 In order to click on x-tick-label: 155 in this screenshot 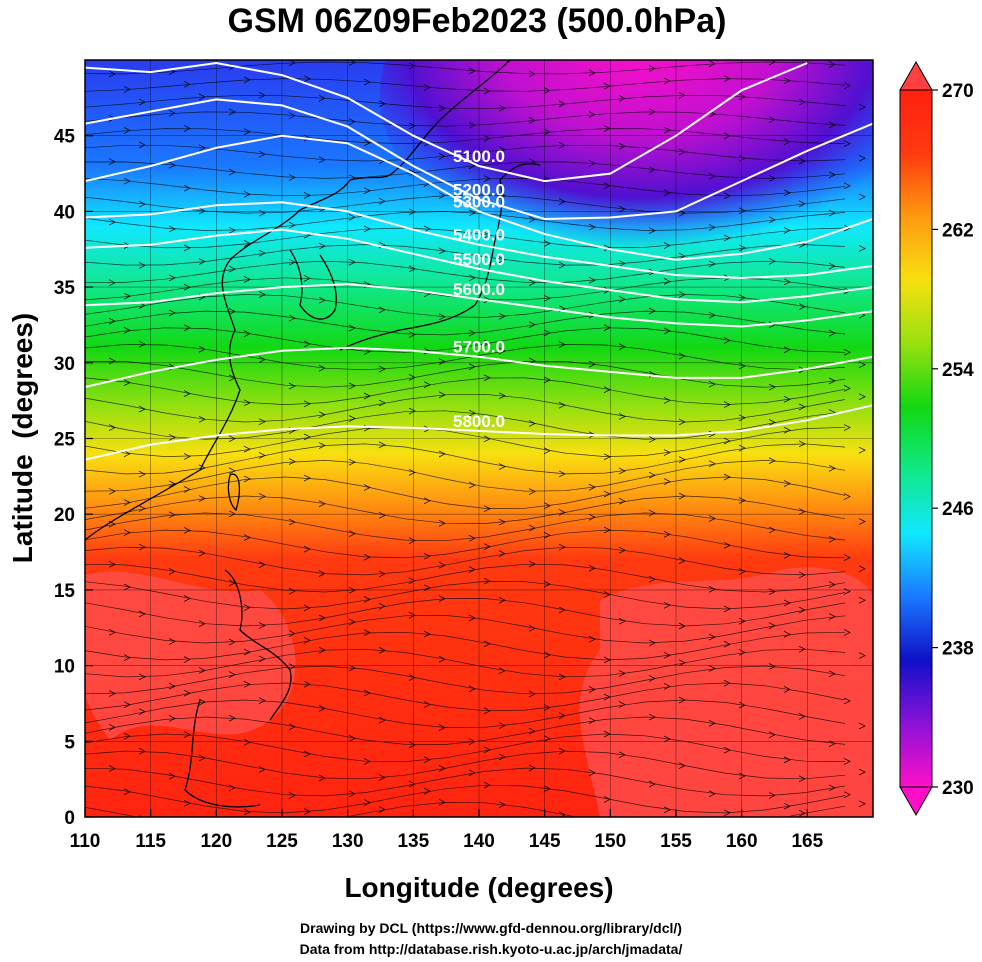, I will do `click(676, 841)`.